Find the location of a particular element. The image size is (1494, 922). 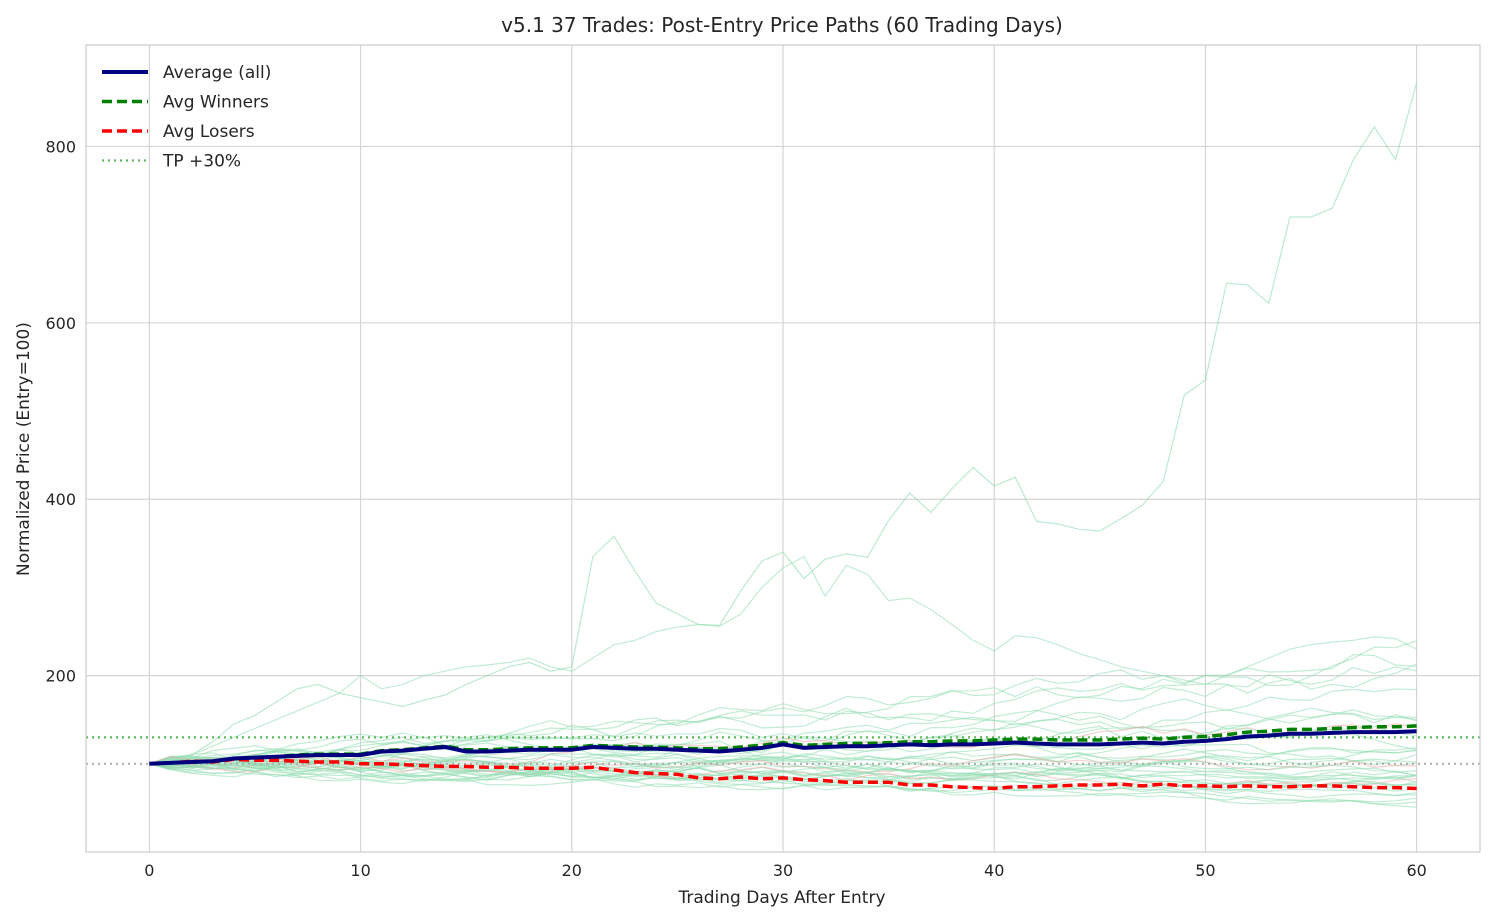

series-line-average-all is located at coordinates (783, 747).